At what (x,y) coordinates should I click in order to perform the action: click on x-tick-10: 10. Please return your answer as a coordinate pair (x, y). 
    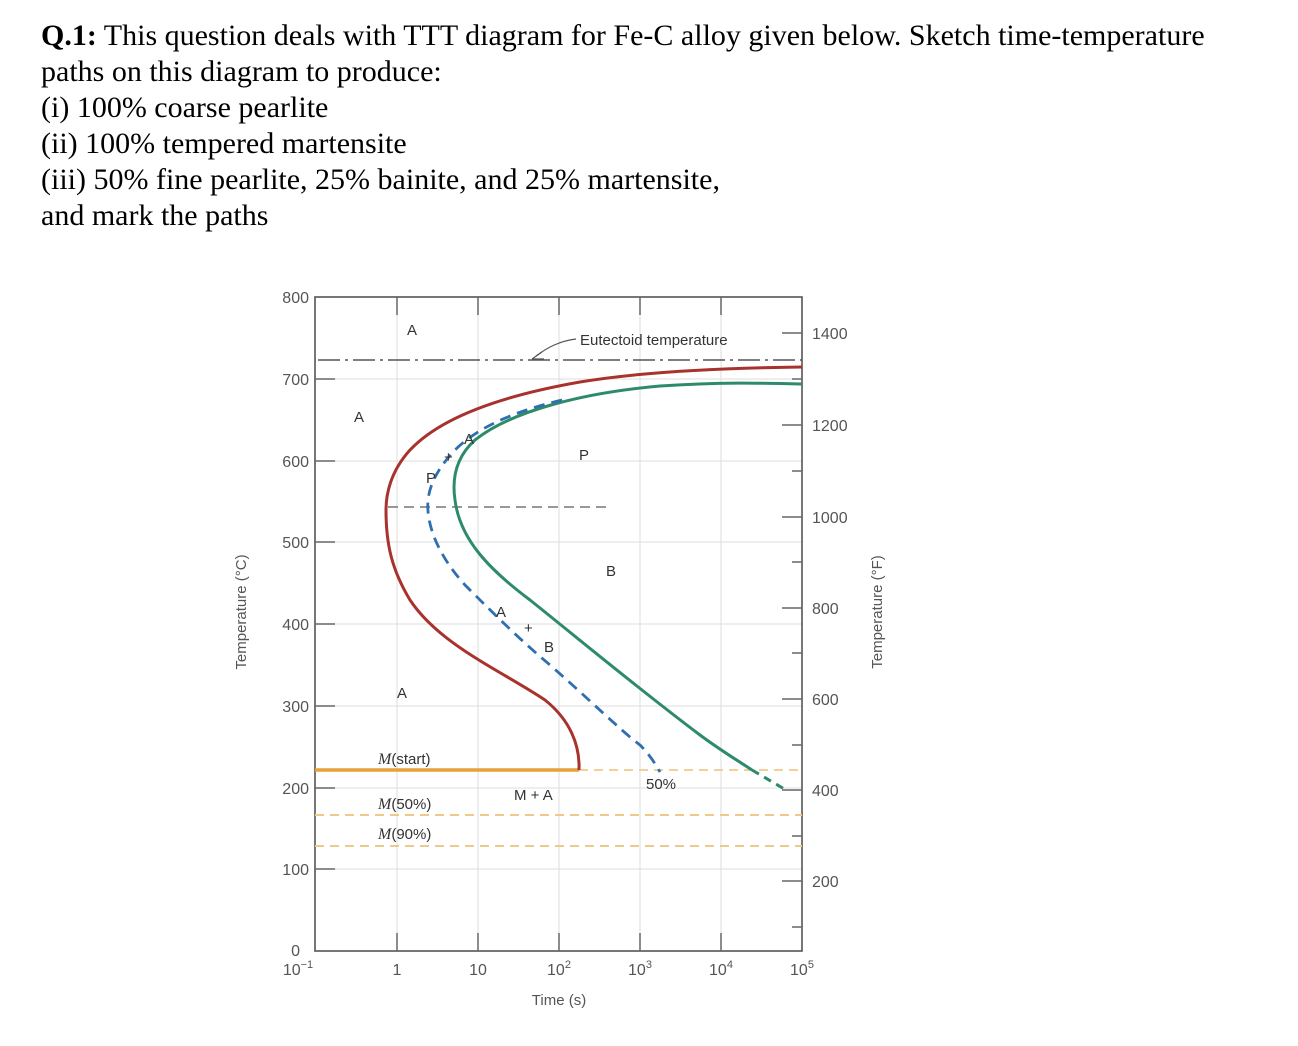
    Looking at the image, I should click on (478, 970).